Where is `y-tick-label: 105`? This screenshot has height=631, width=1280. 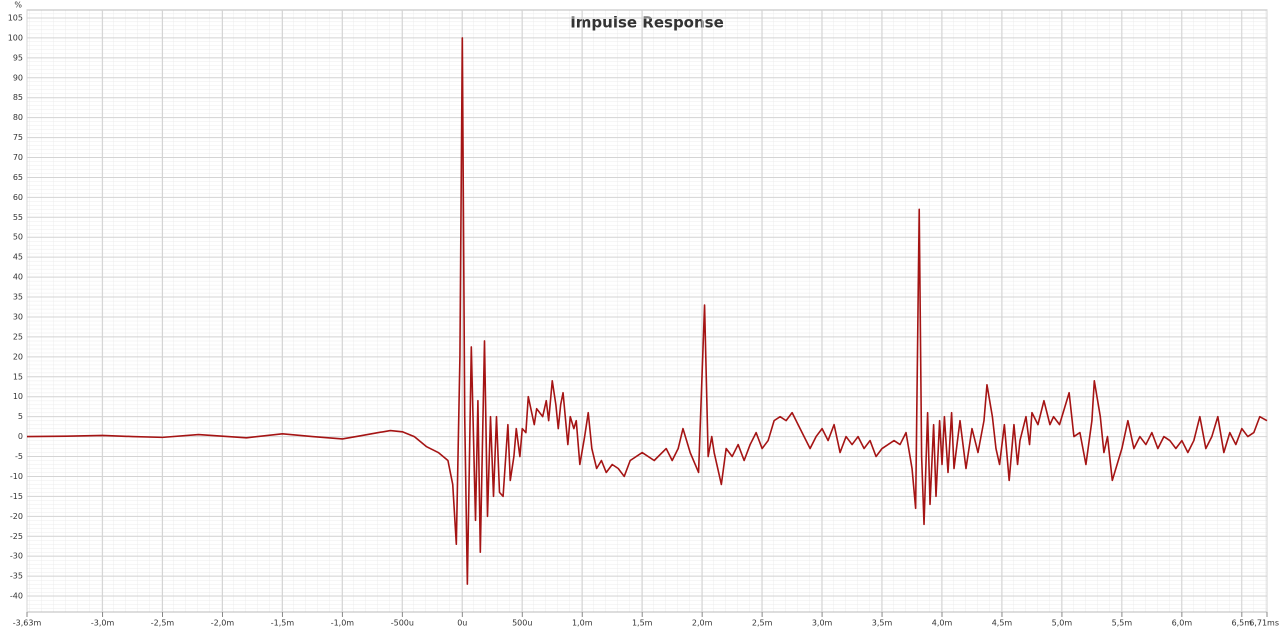
y-tick-label: 105 is located at coordinates (15, 17).